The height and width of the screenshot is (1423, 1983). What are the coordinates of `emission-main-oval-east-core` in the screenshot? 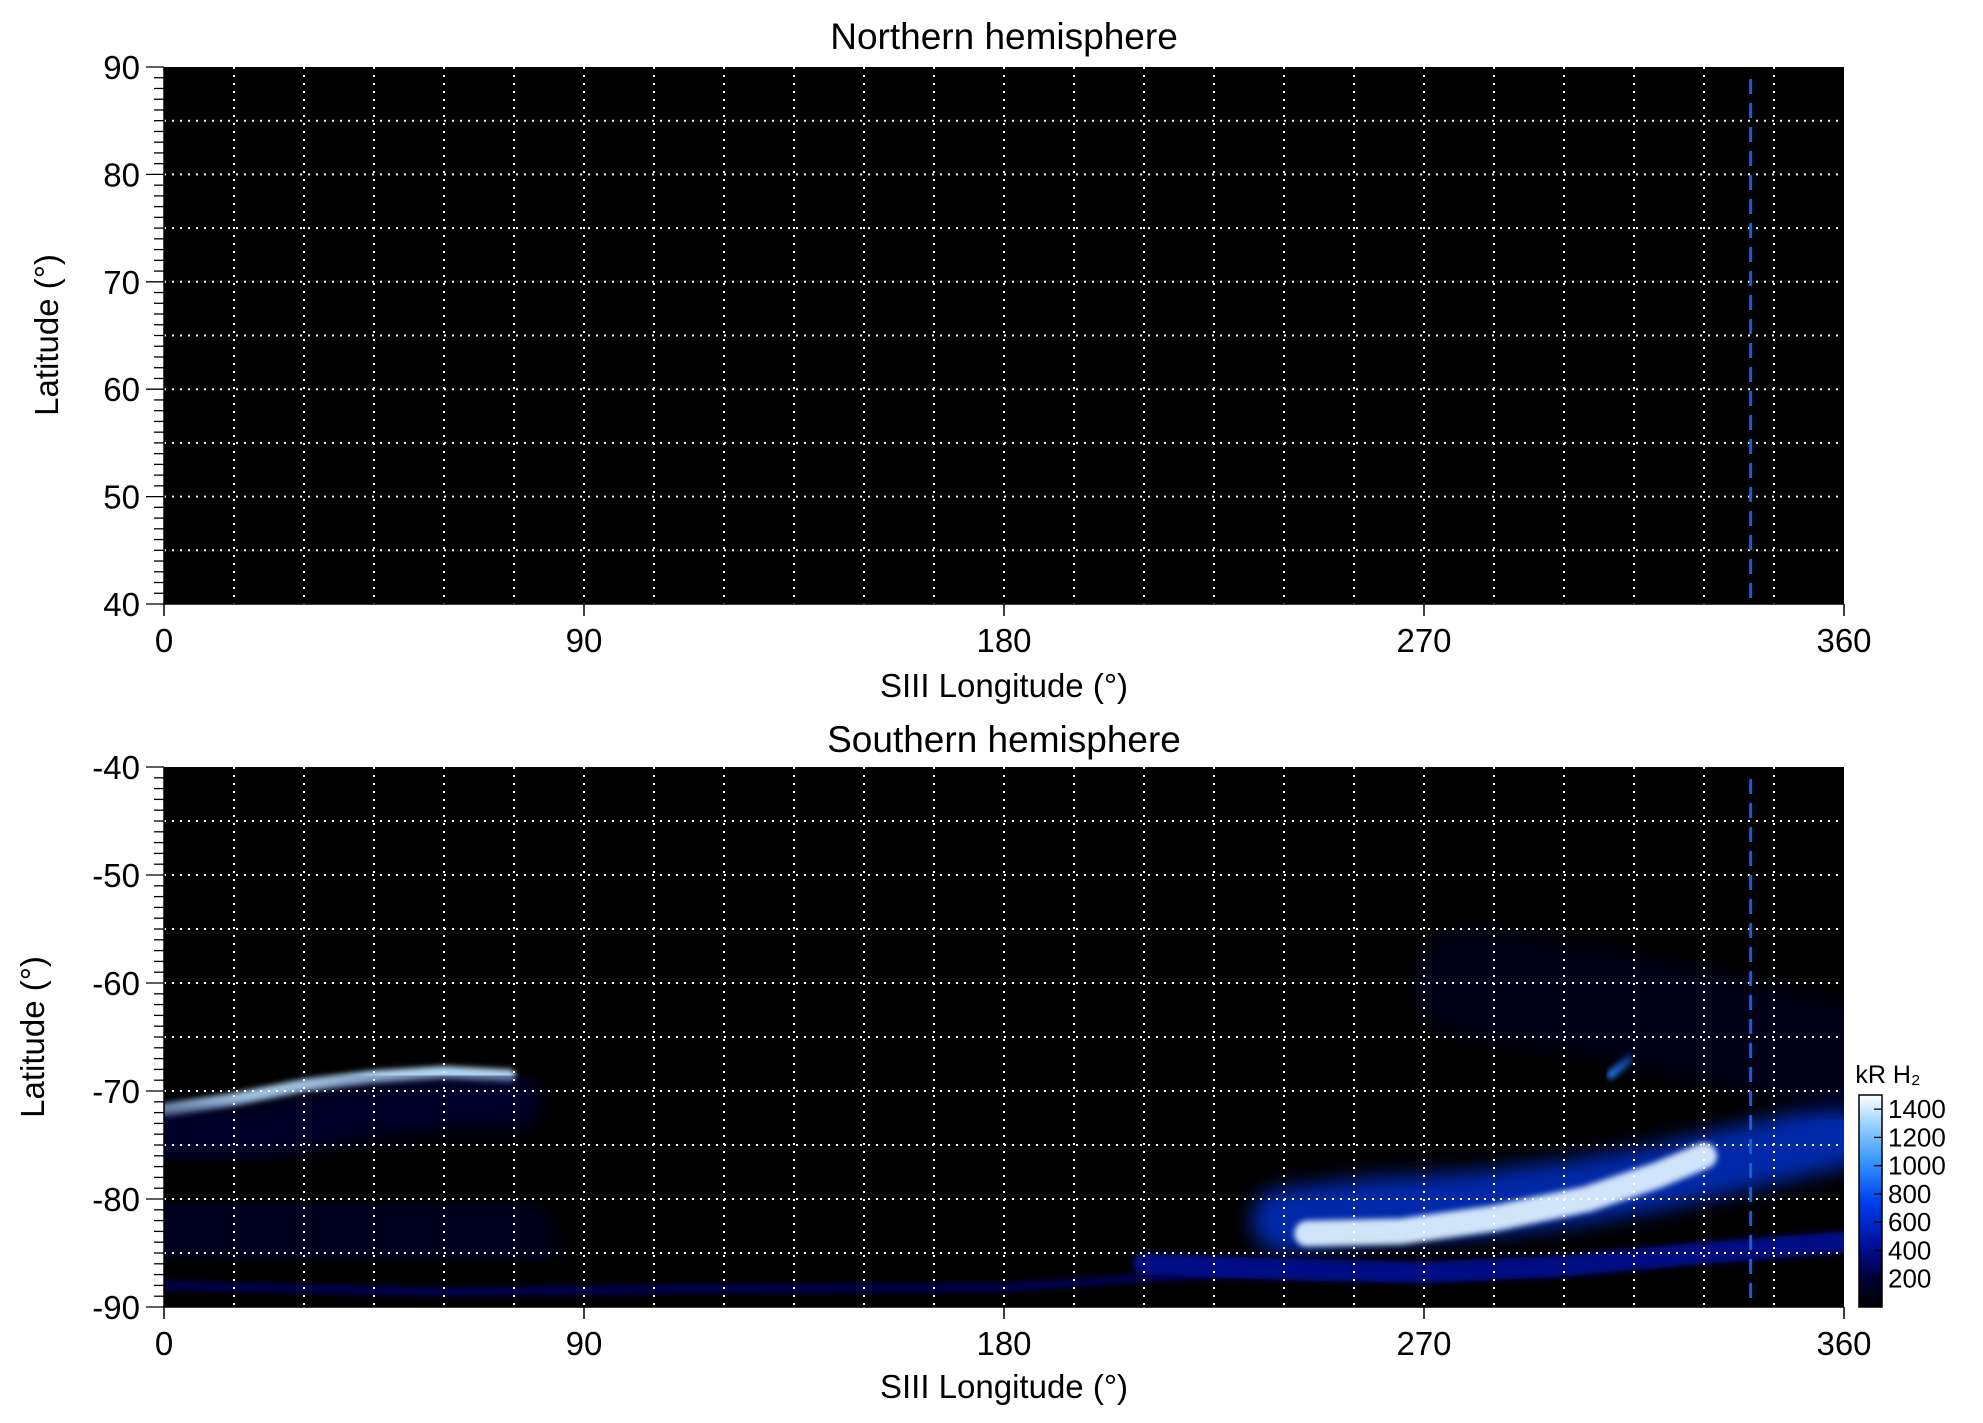 It's located at (1505, 1194).